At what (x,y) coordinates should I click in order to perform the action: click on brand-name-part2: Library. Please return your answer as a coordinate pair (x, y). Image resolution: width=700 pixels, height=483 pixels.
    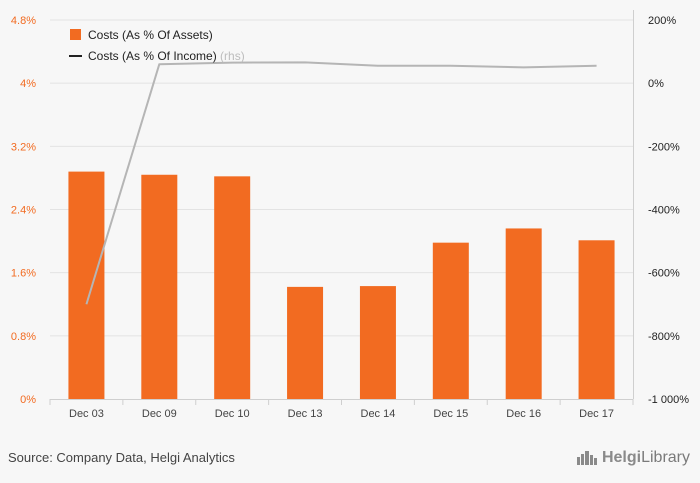
    Looking at the image, I should click on (665, 457).